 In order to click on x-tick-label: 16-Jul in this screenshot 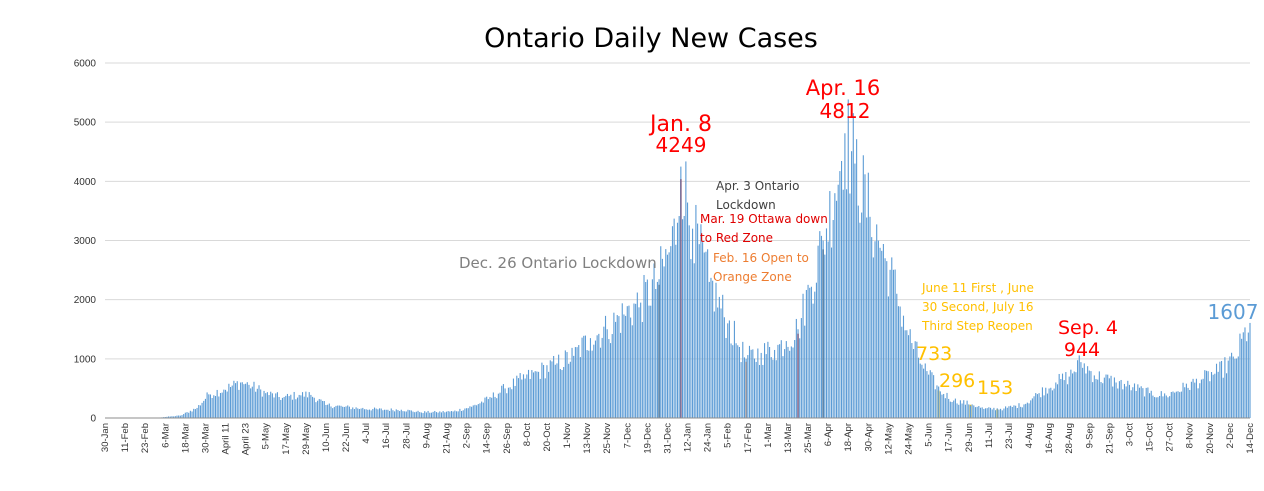, I will do `click(386, 436)`.